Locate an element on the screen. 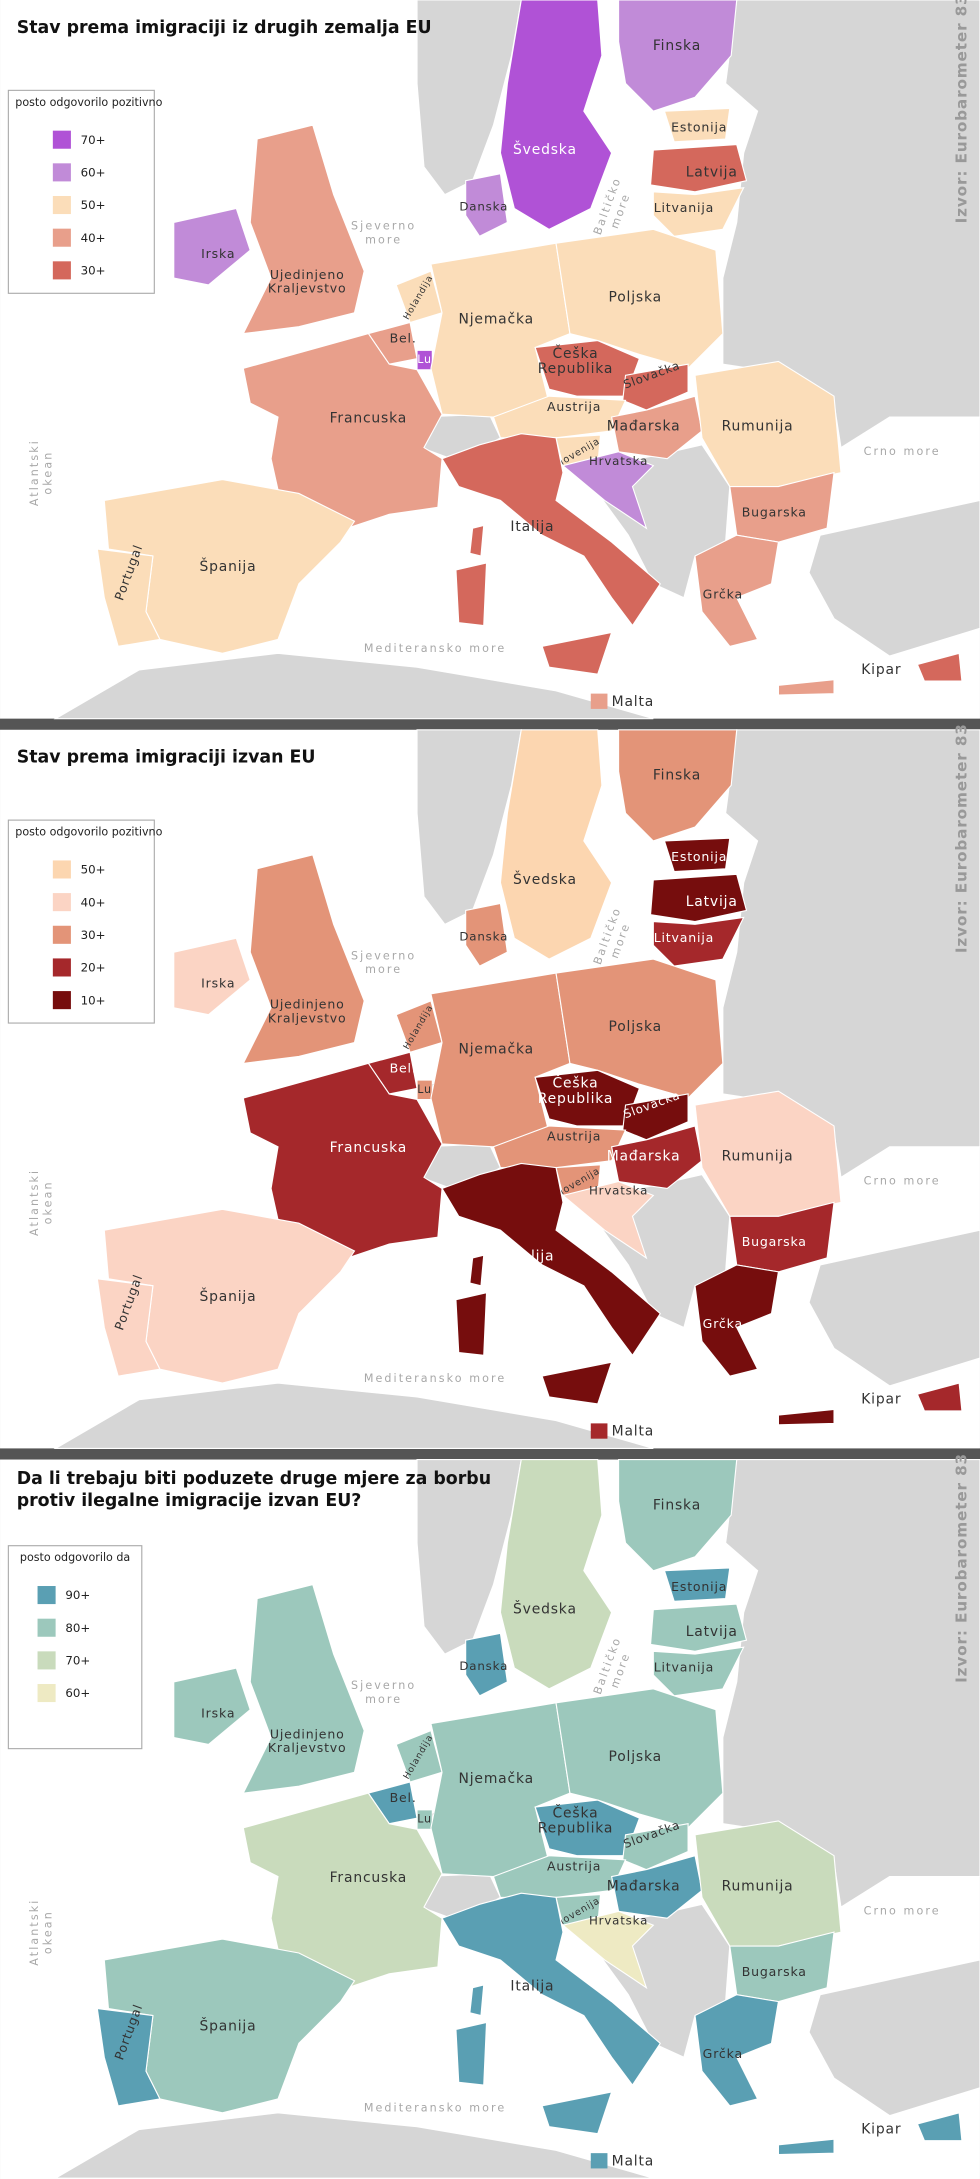 Image resolution: width=980 pixels, height=2179 pixels. country-label: Njemačka is located at coordinates (496, 1049).